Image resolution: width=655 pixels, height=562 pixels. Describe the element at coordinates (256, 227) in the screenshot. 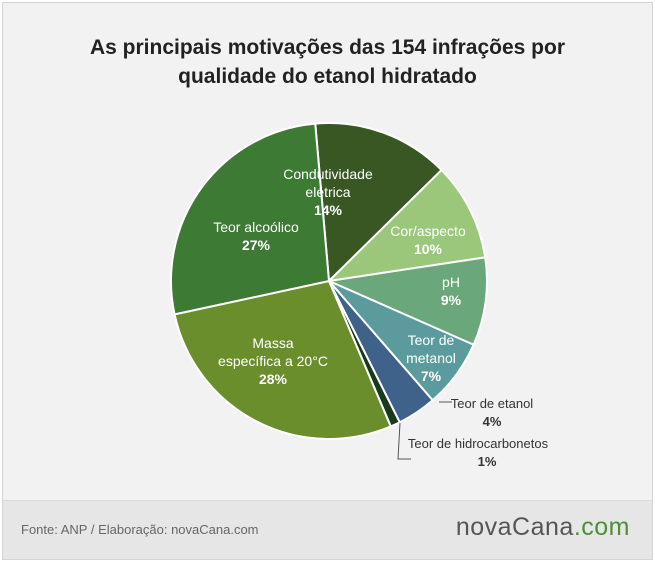

I see `slice-label-7-line-0: Teor alcoólico` at that location.